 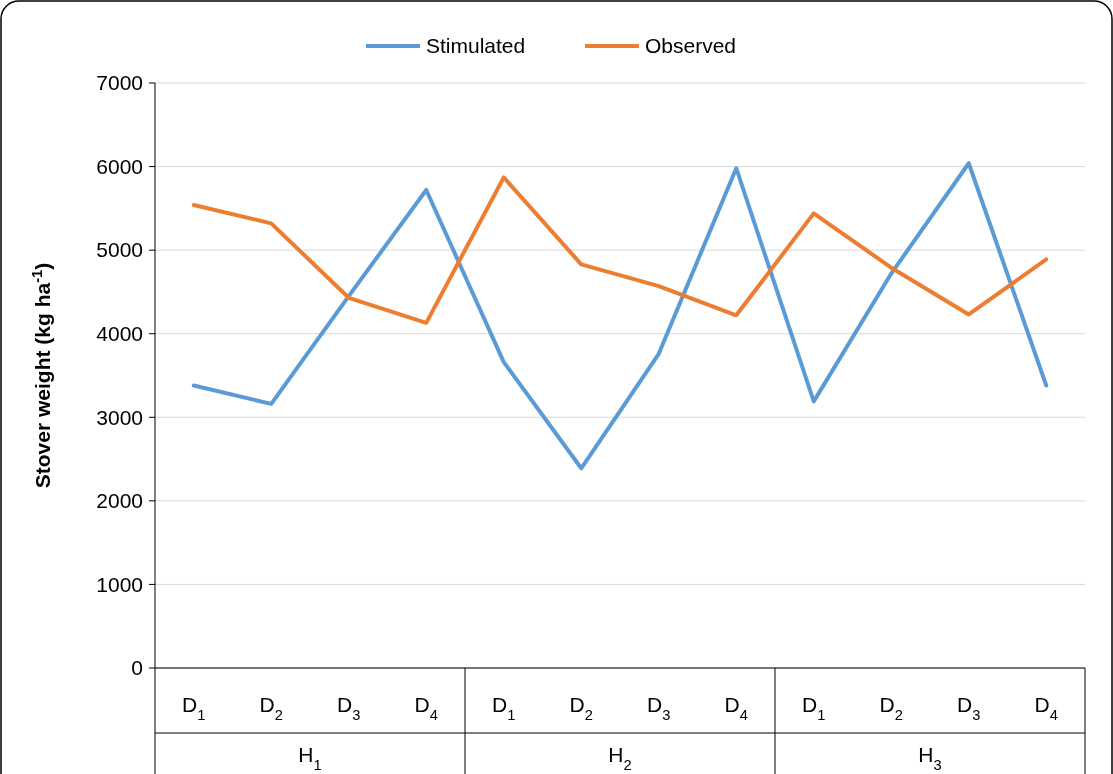 I want to click on y-tick-label: 2000, so click(x=119, y=501).